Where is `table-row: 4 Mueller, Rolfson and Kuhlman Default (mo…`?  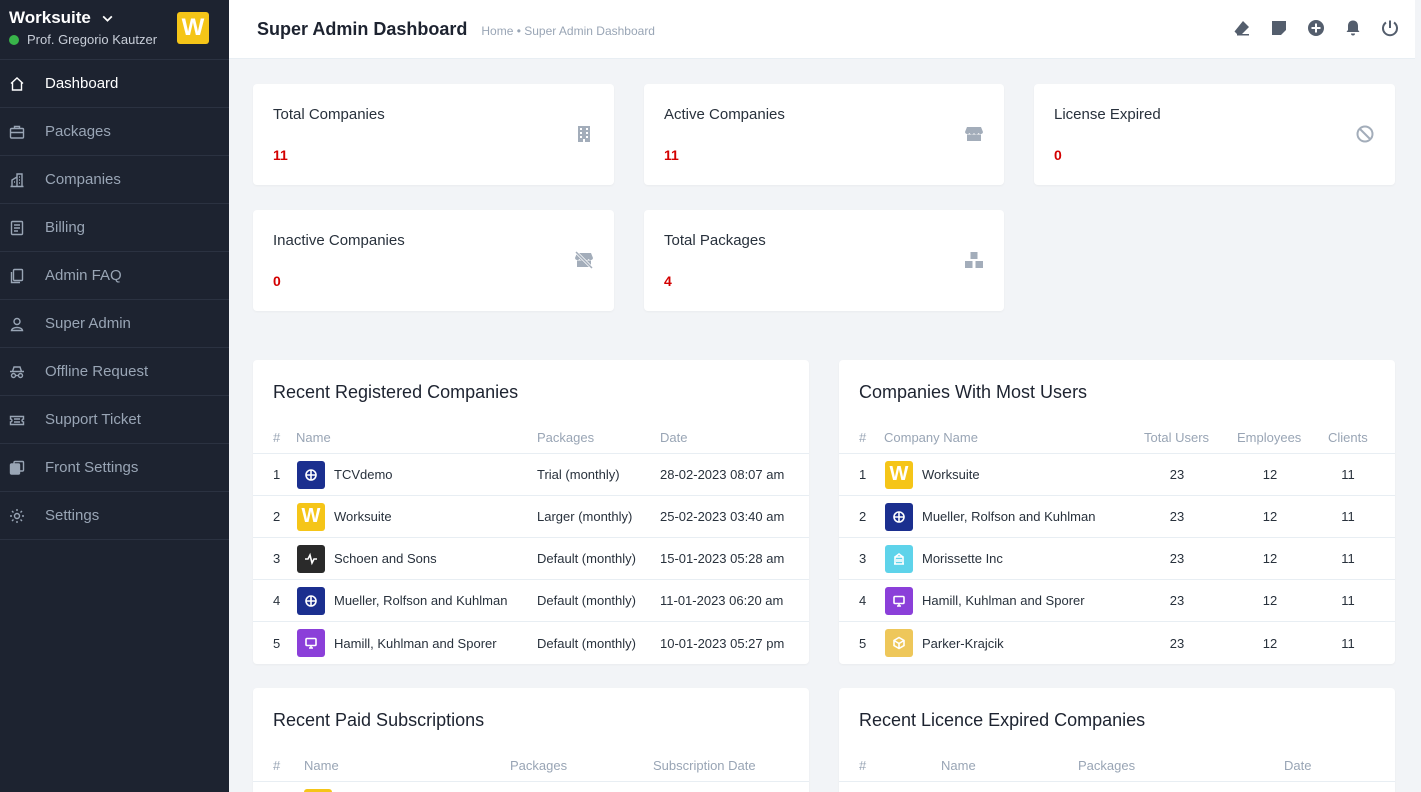 table-row: 4 Mueller, Rolfson and Kuhlman Default (mo… is located at coordinates (531, 601).